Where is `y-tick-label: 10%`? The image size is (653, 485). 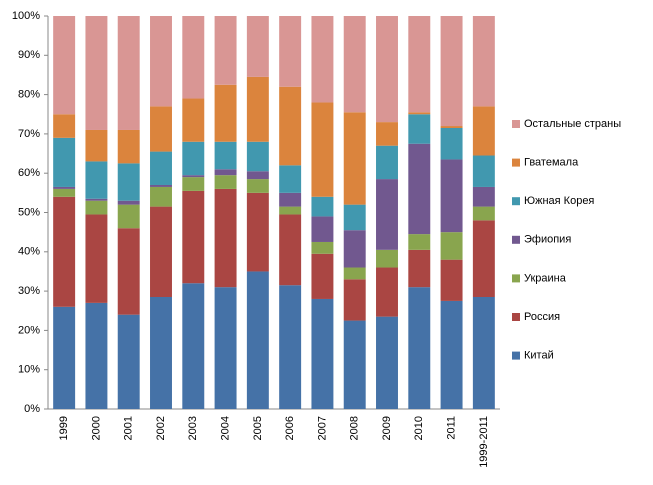
y-tick-label: 10% is located at coordinates (29, 370).